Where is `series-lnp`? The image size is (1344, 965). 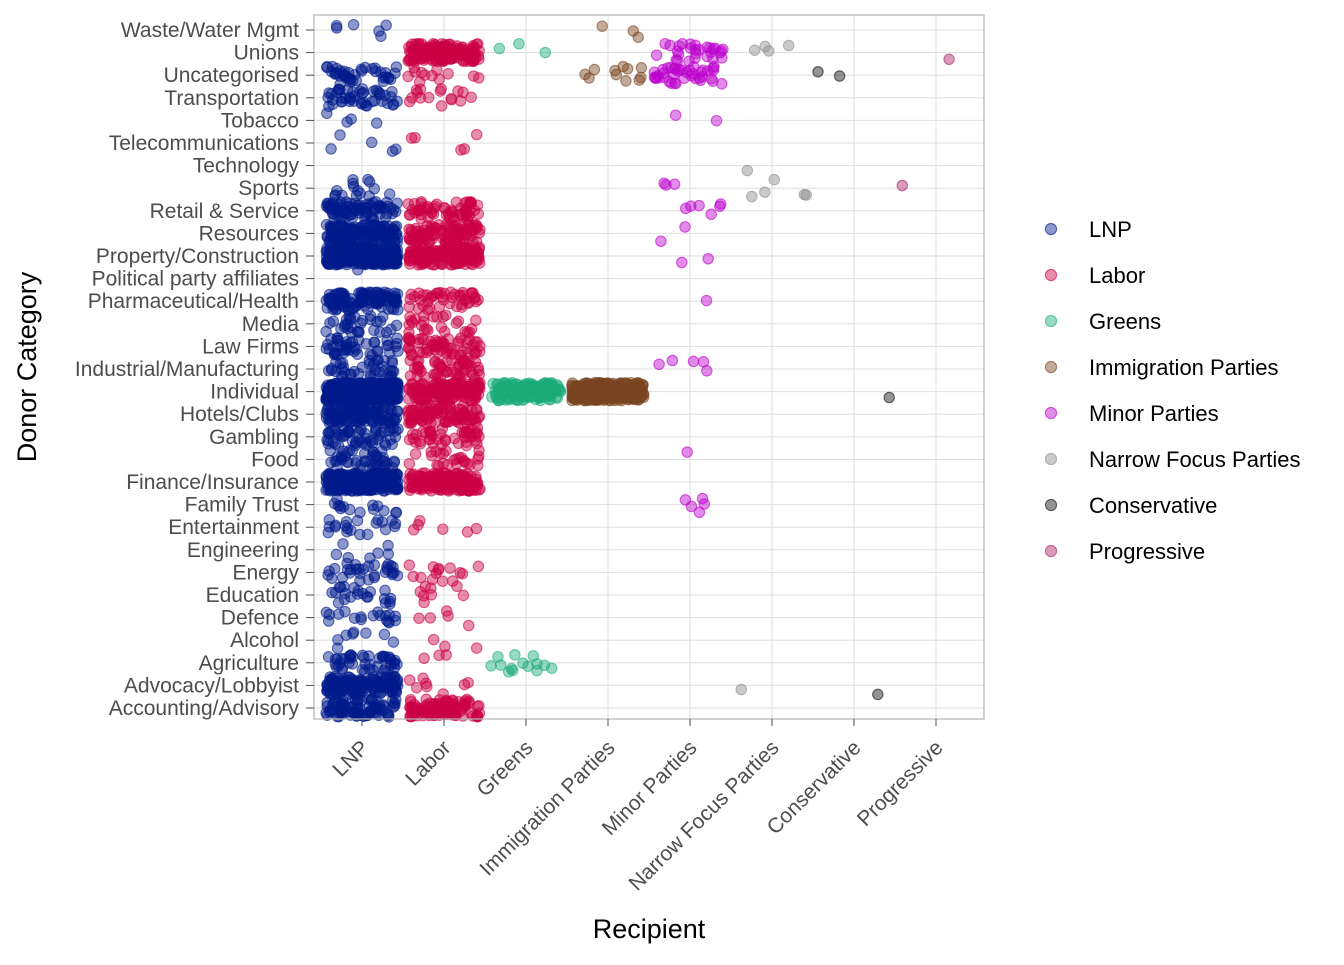 series-lnp is located at coordinates (362, 370).